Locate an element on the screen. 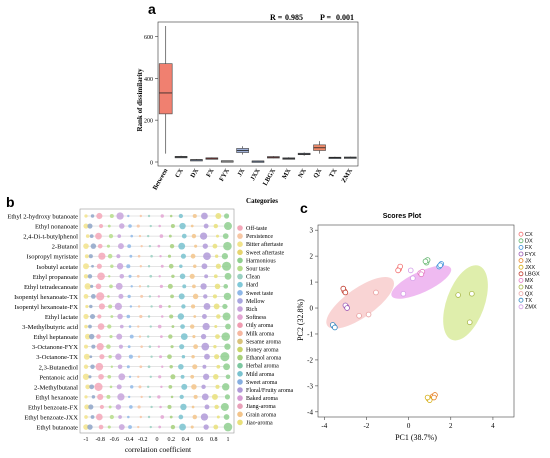 This screenshot has width=550, height=458. score-point-cx is located at coordinates (398, 270).